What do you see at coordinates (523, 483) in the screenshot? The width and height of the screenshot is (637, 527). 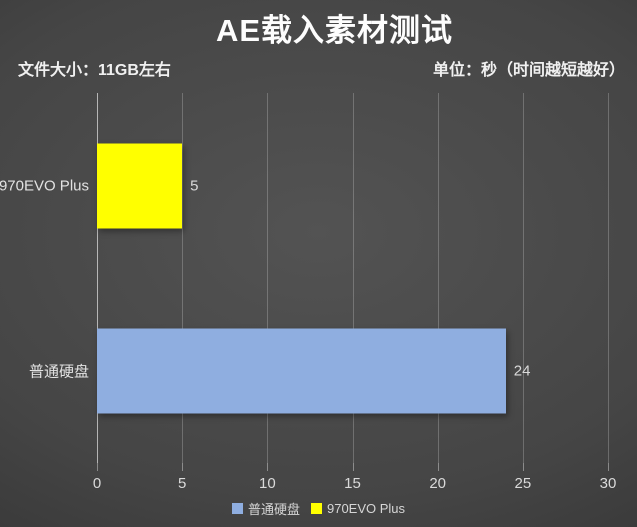 I see `value-axis-tick-label: 25` at bounding box center [523, 483].